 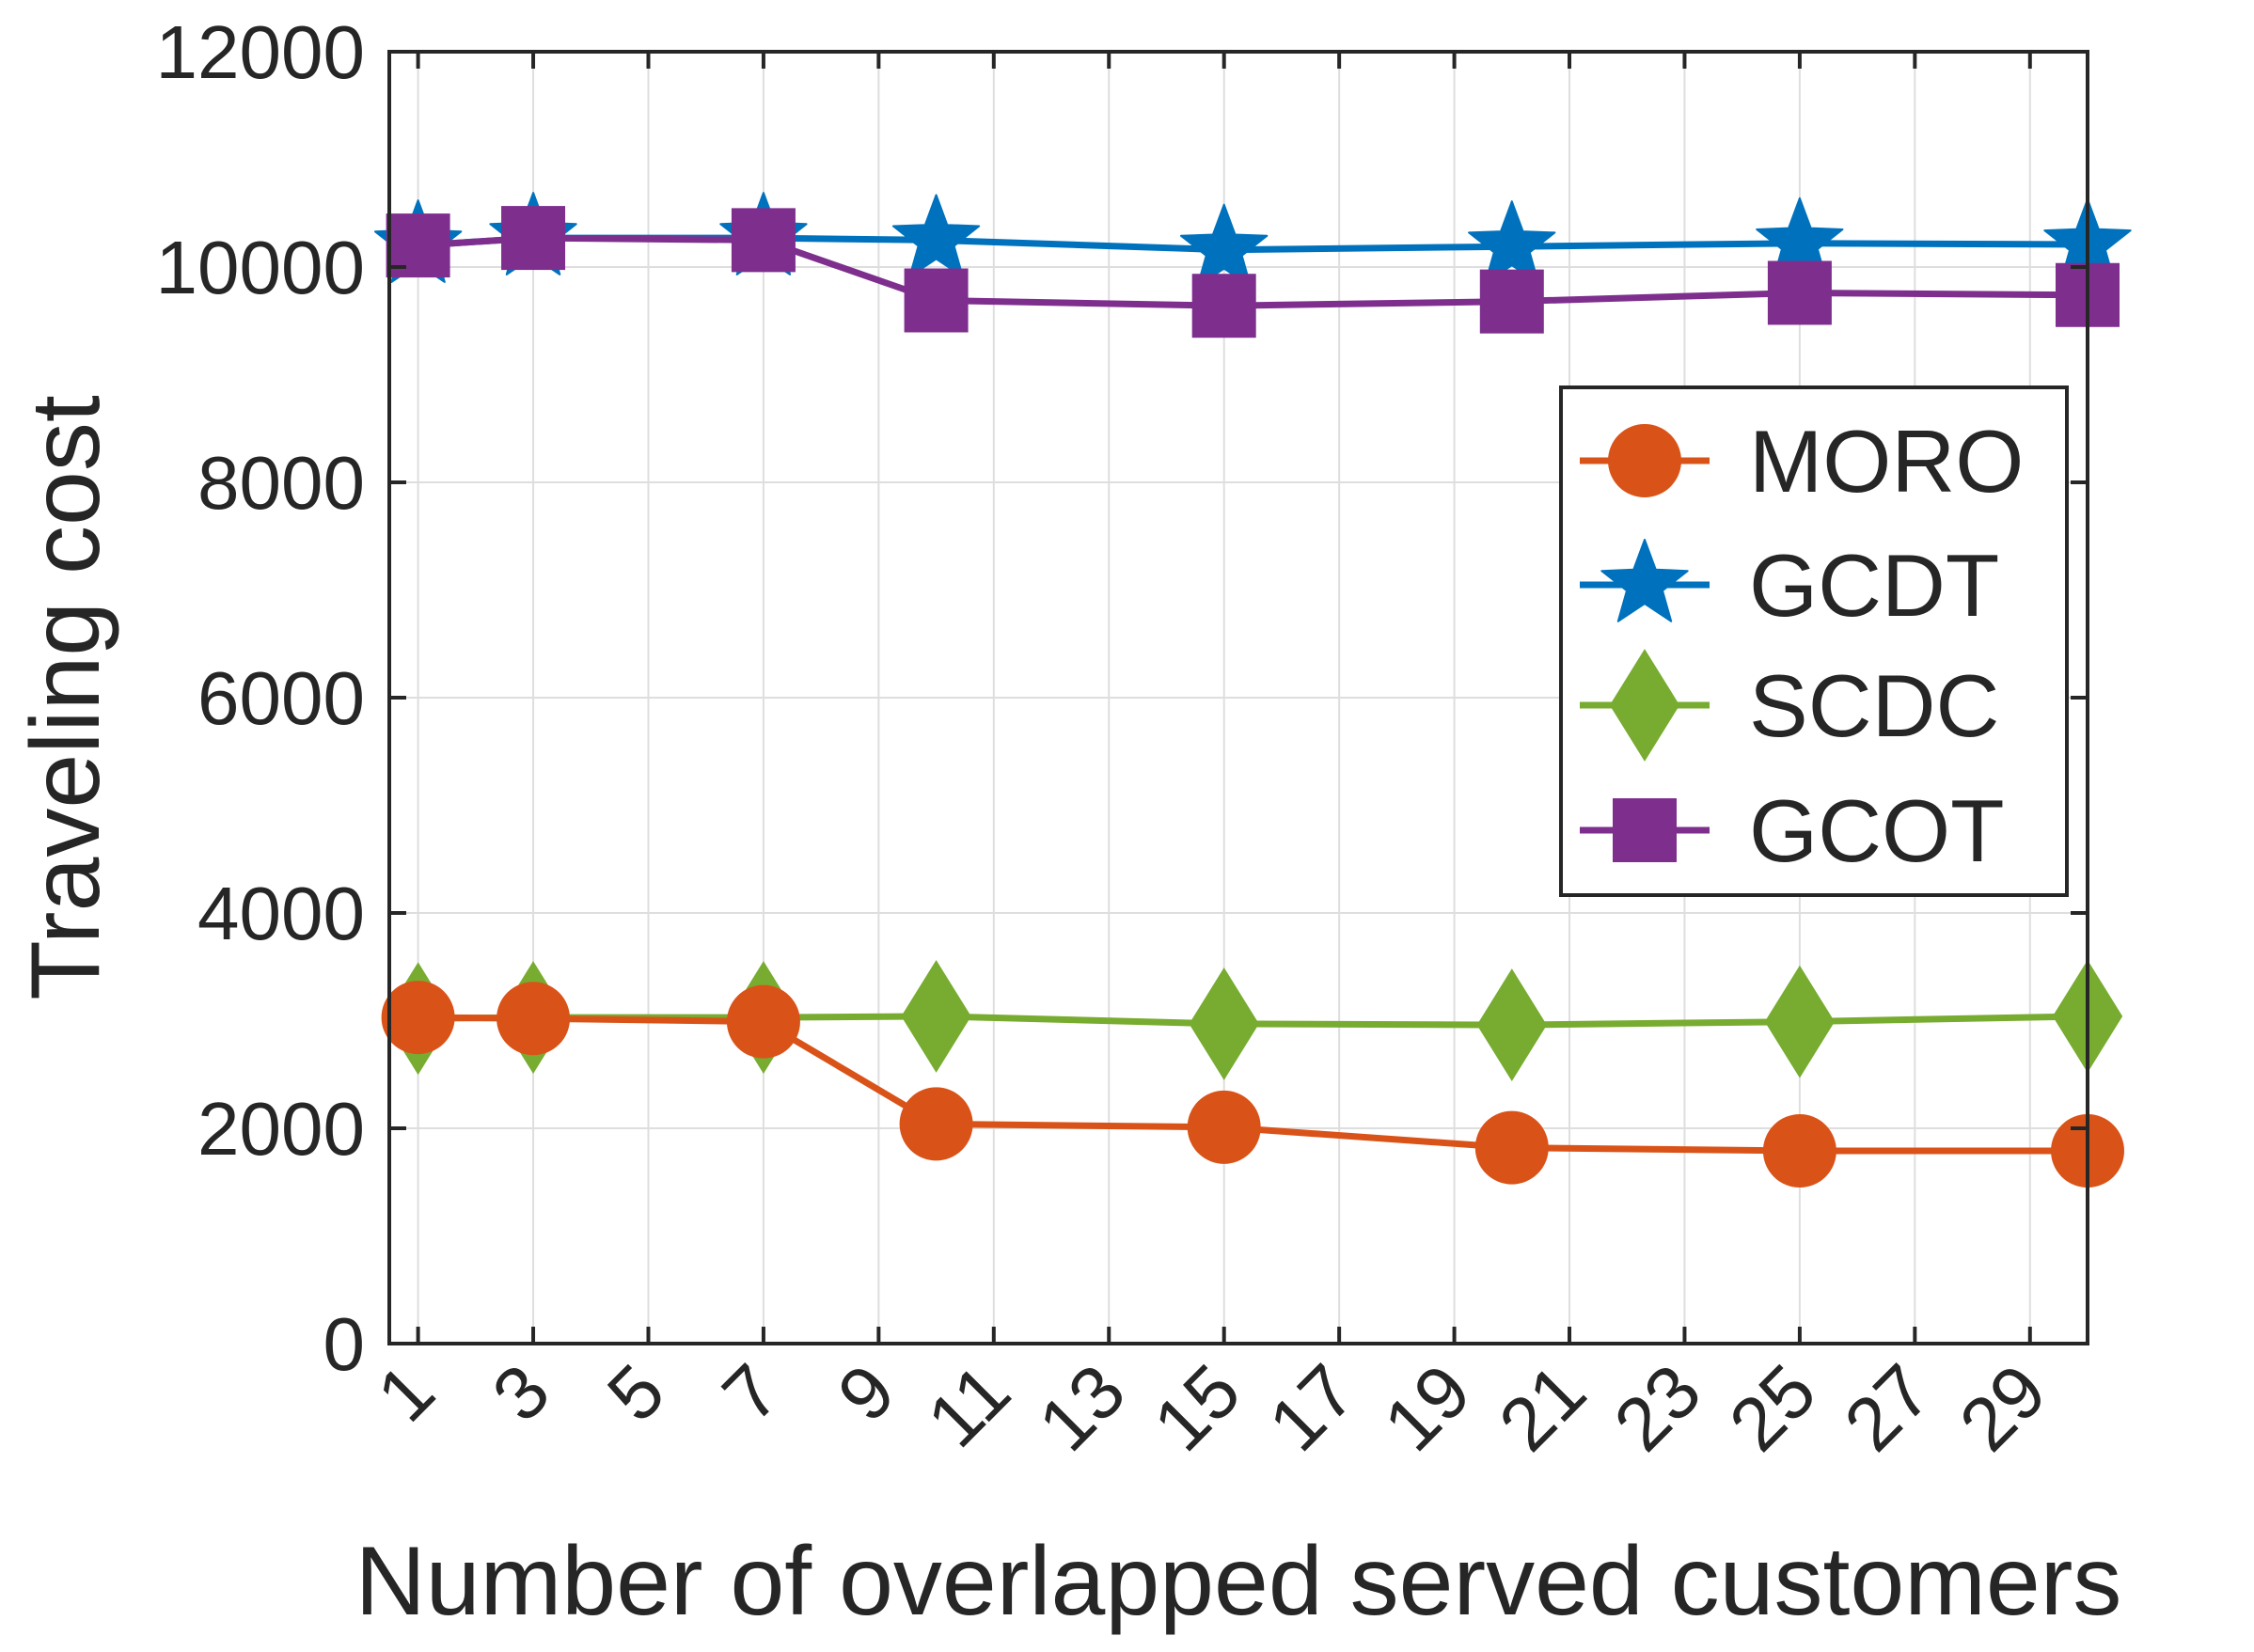 What do you see at coordinates (65, 698) in the screenshot?
I see `y-axis-label: Traveling cost` at bounding box center [65, 698].